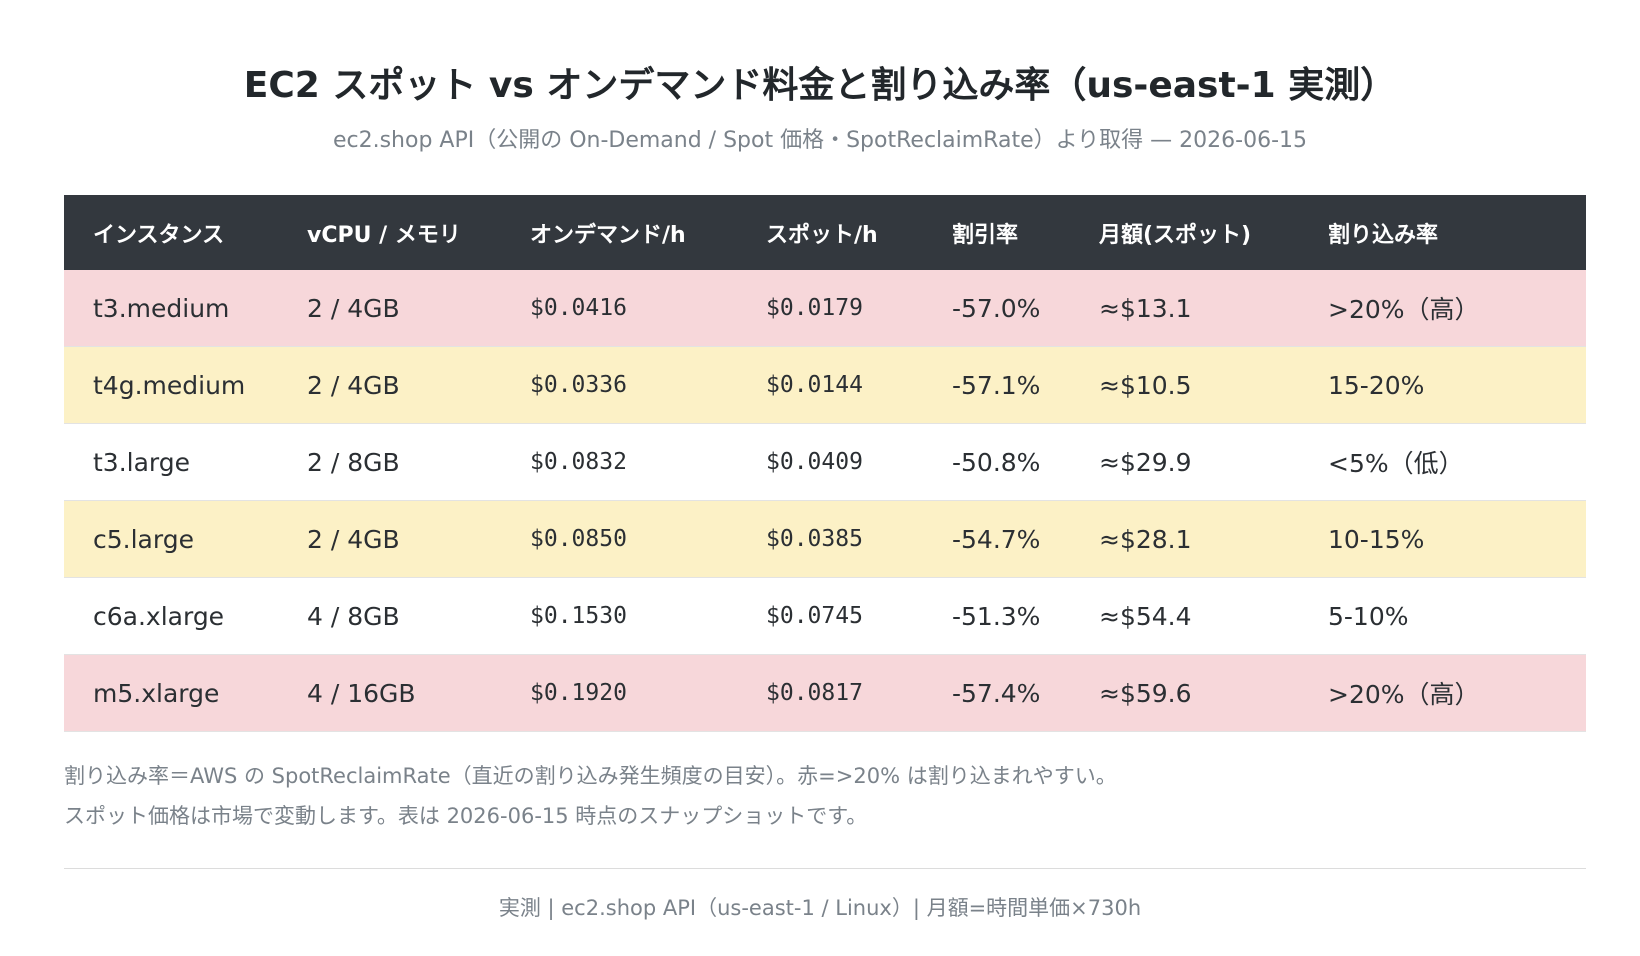 The image size is (1640, 956). I want to click on cell-discount: -50.8%, so click(996, 462).